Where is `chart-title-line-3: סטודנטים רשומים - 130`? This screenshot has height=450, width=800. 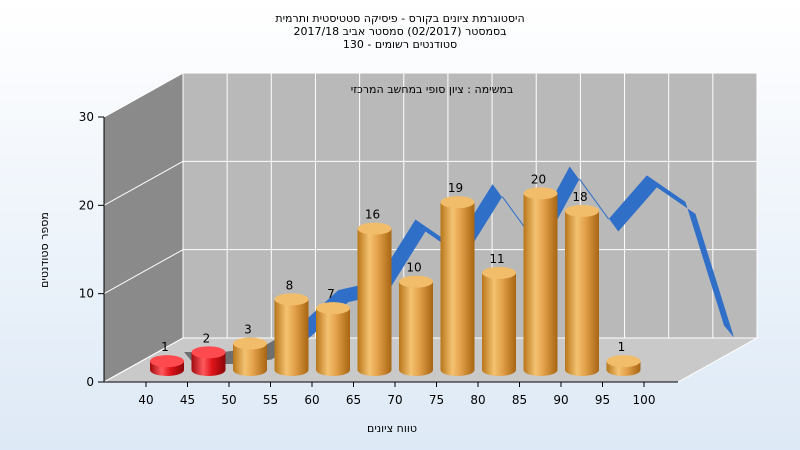
chart-title-line-3: סטודנטים רשומים - 130 is located at coordinates (400, 44).